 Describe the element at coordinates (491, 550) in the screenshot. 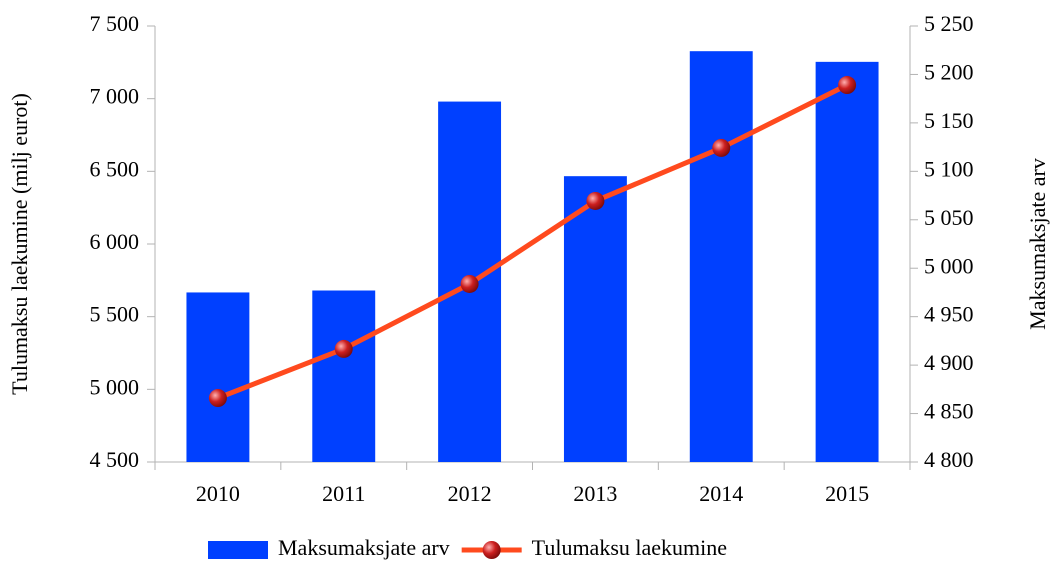

I see `legend-marker` at that location.